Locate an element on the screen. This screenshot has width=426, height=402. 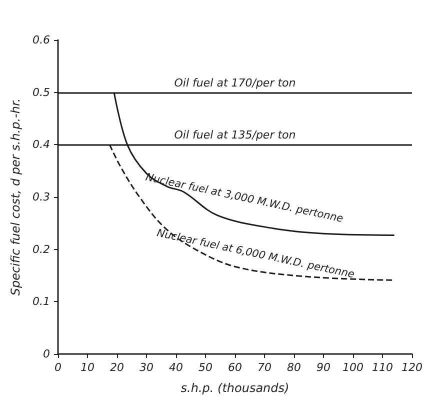
ref-line-label: Oil fuel at 135/per ton is located at coordinates (235, 135).